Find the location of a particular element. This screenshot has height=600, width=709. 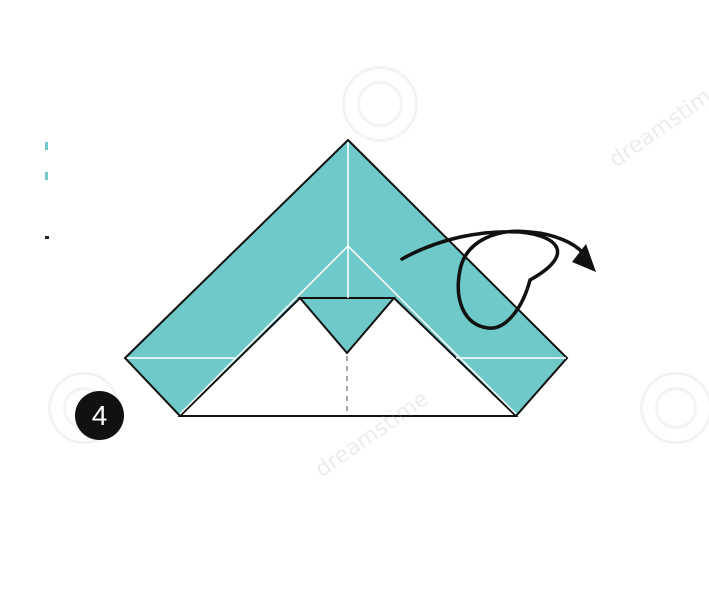

crease-diagonal-left is located at coordinates (264, 330).